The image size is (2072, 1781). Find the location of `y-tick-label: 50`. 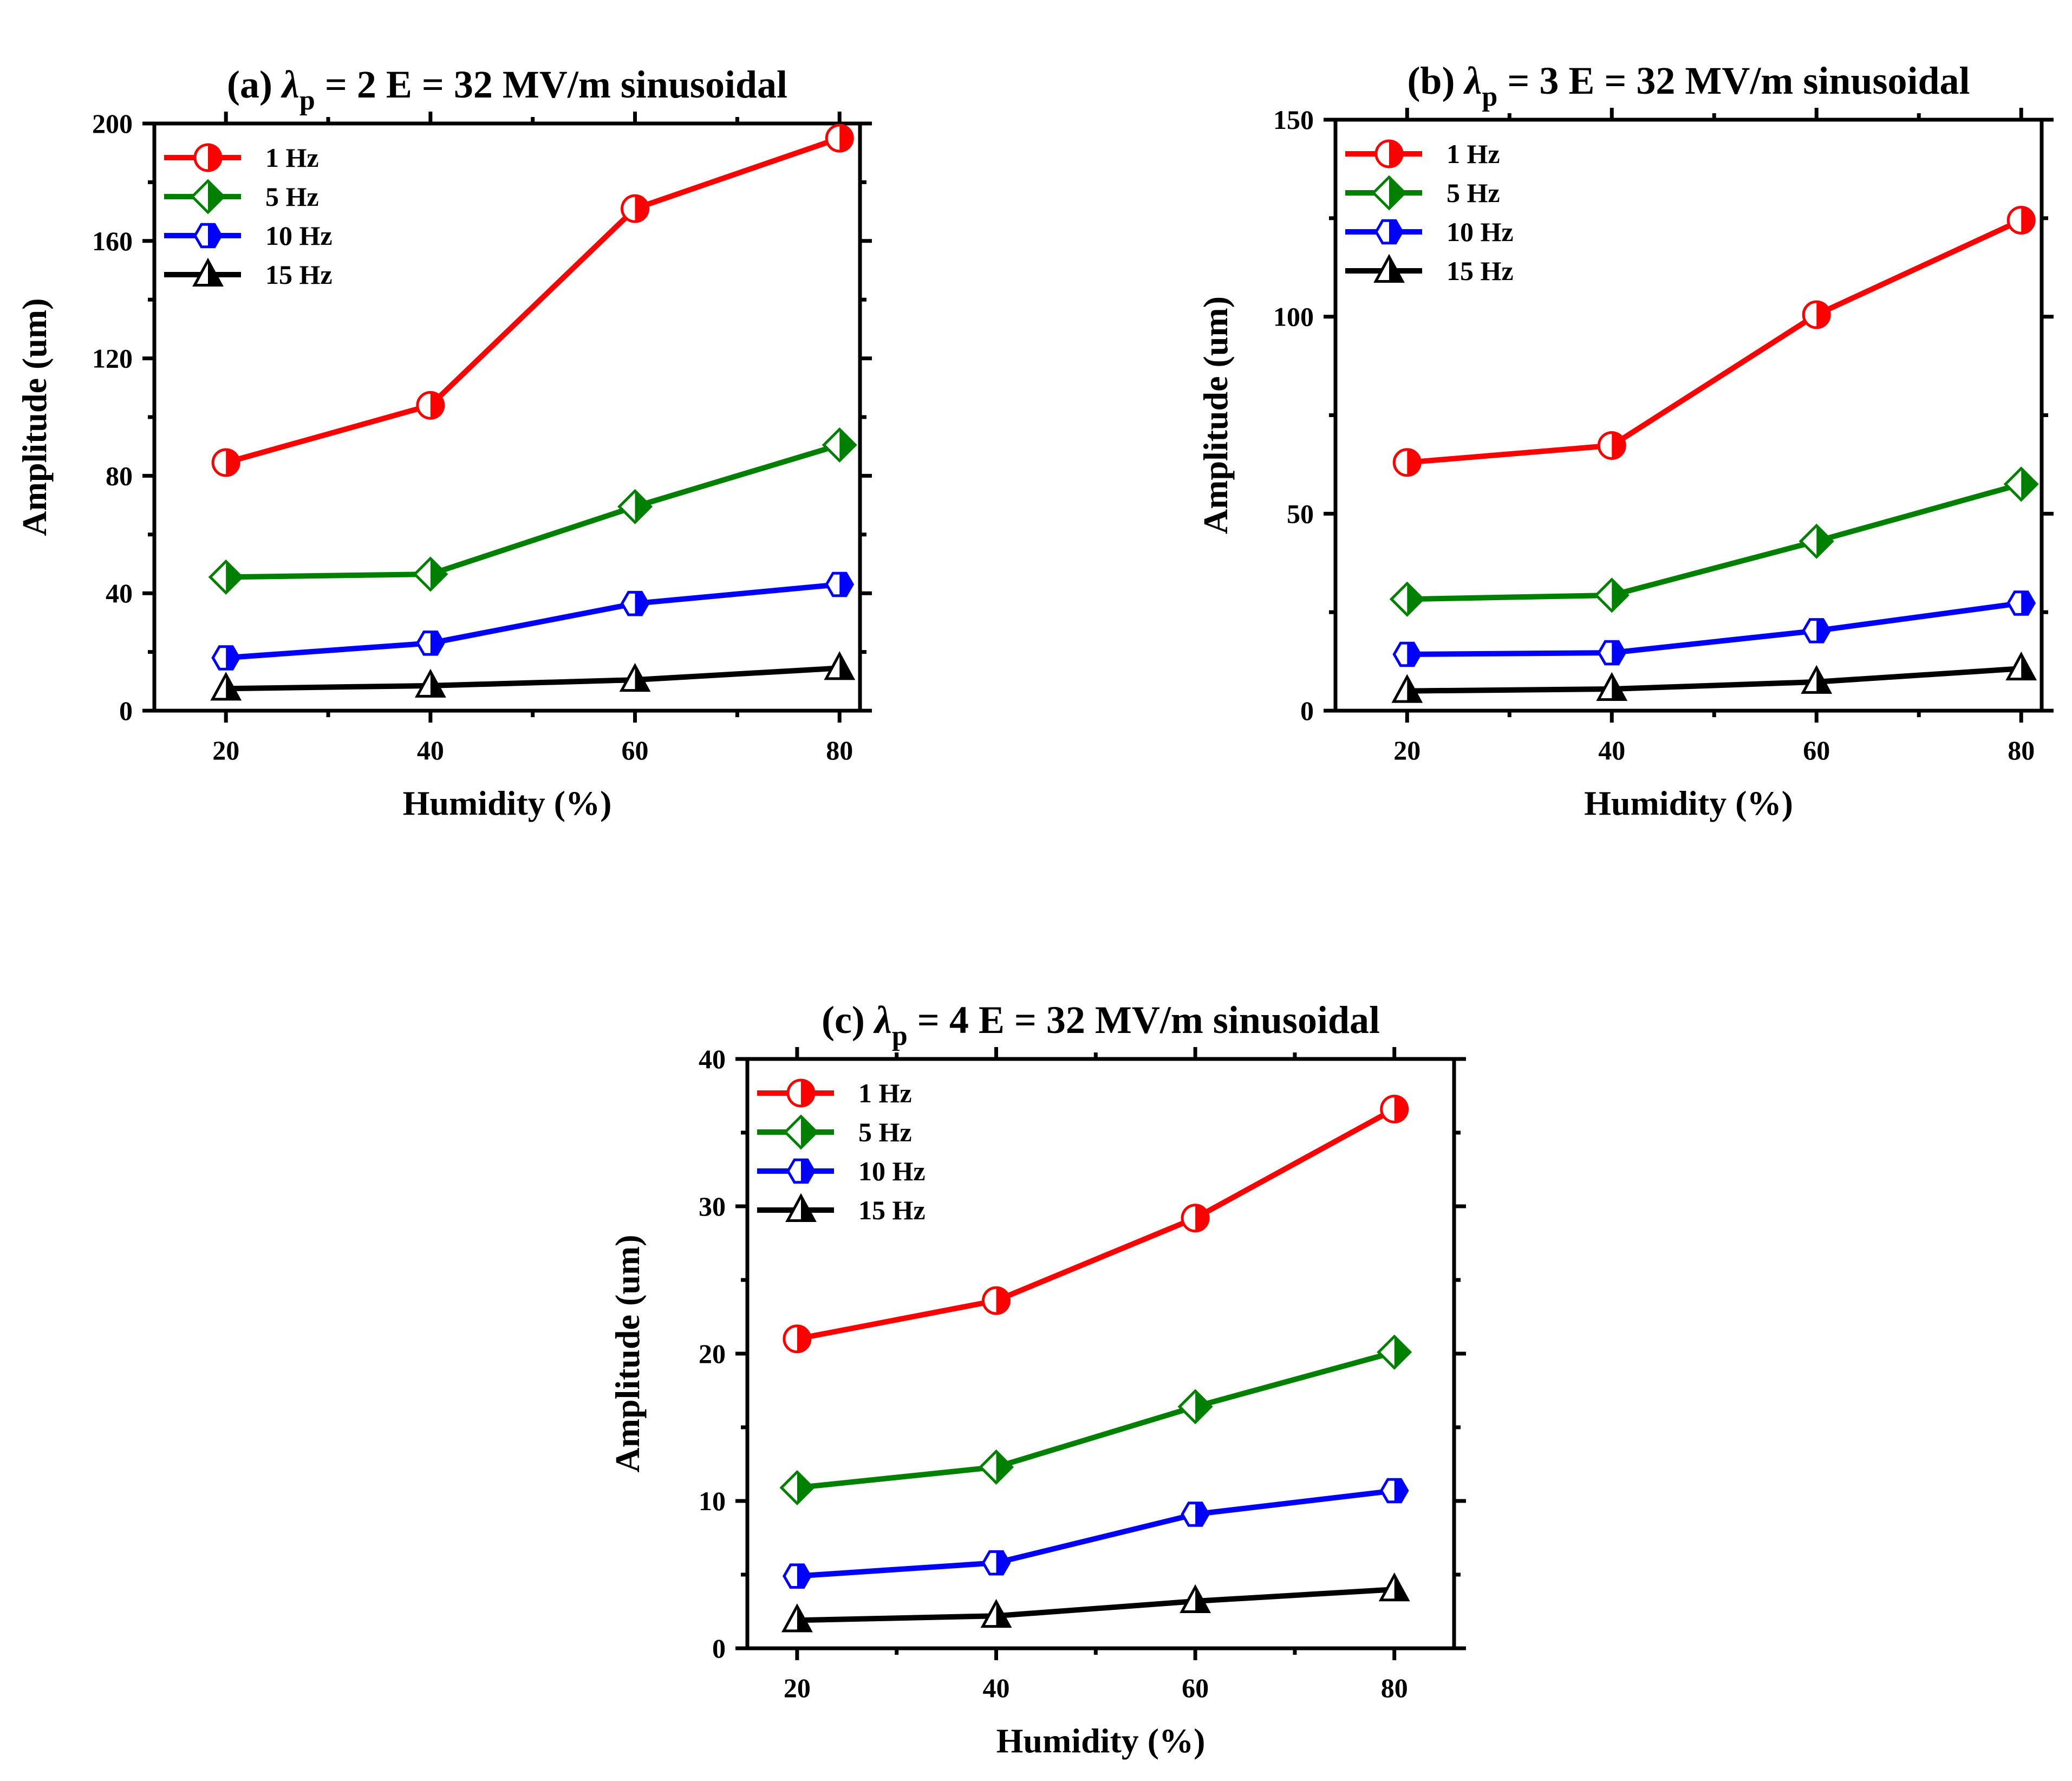

y-tick-label: 50 is located at coordinates (1300, 513).